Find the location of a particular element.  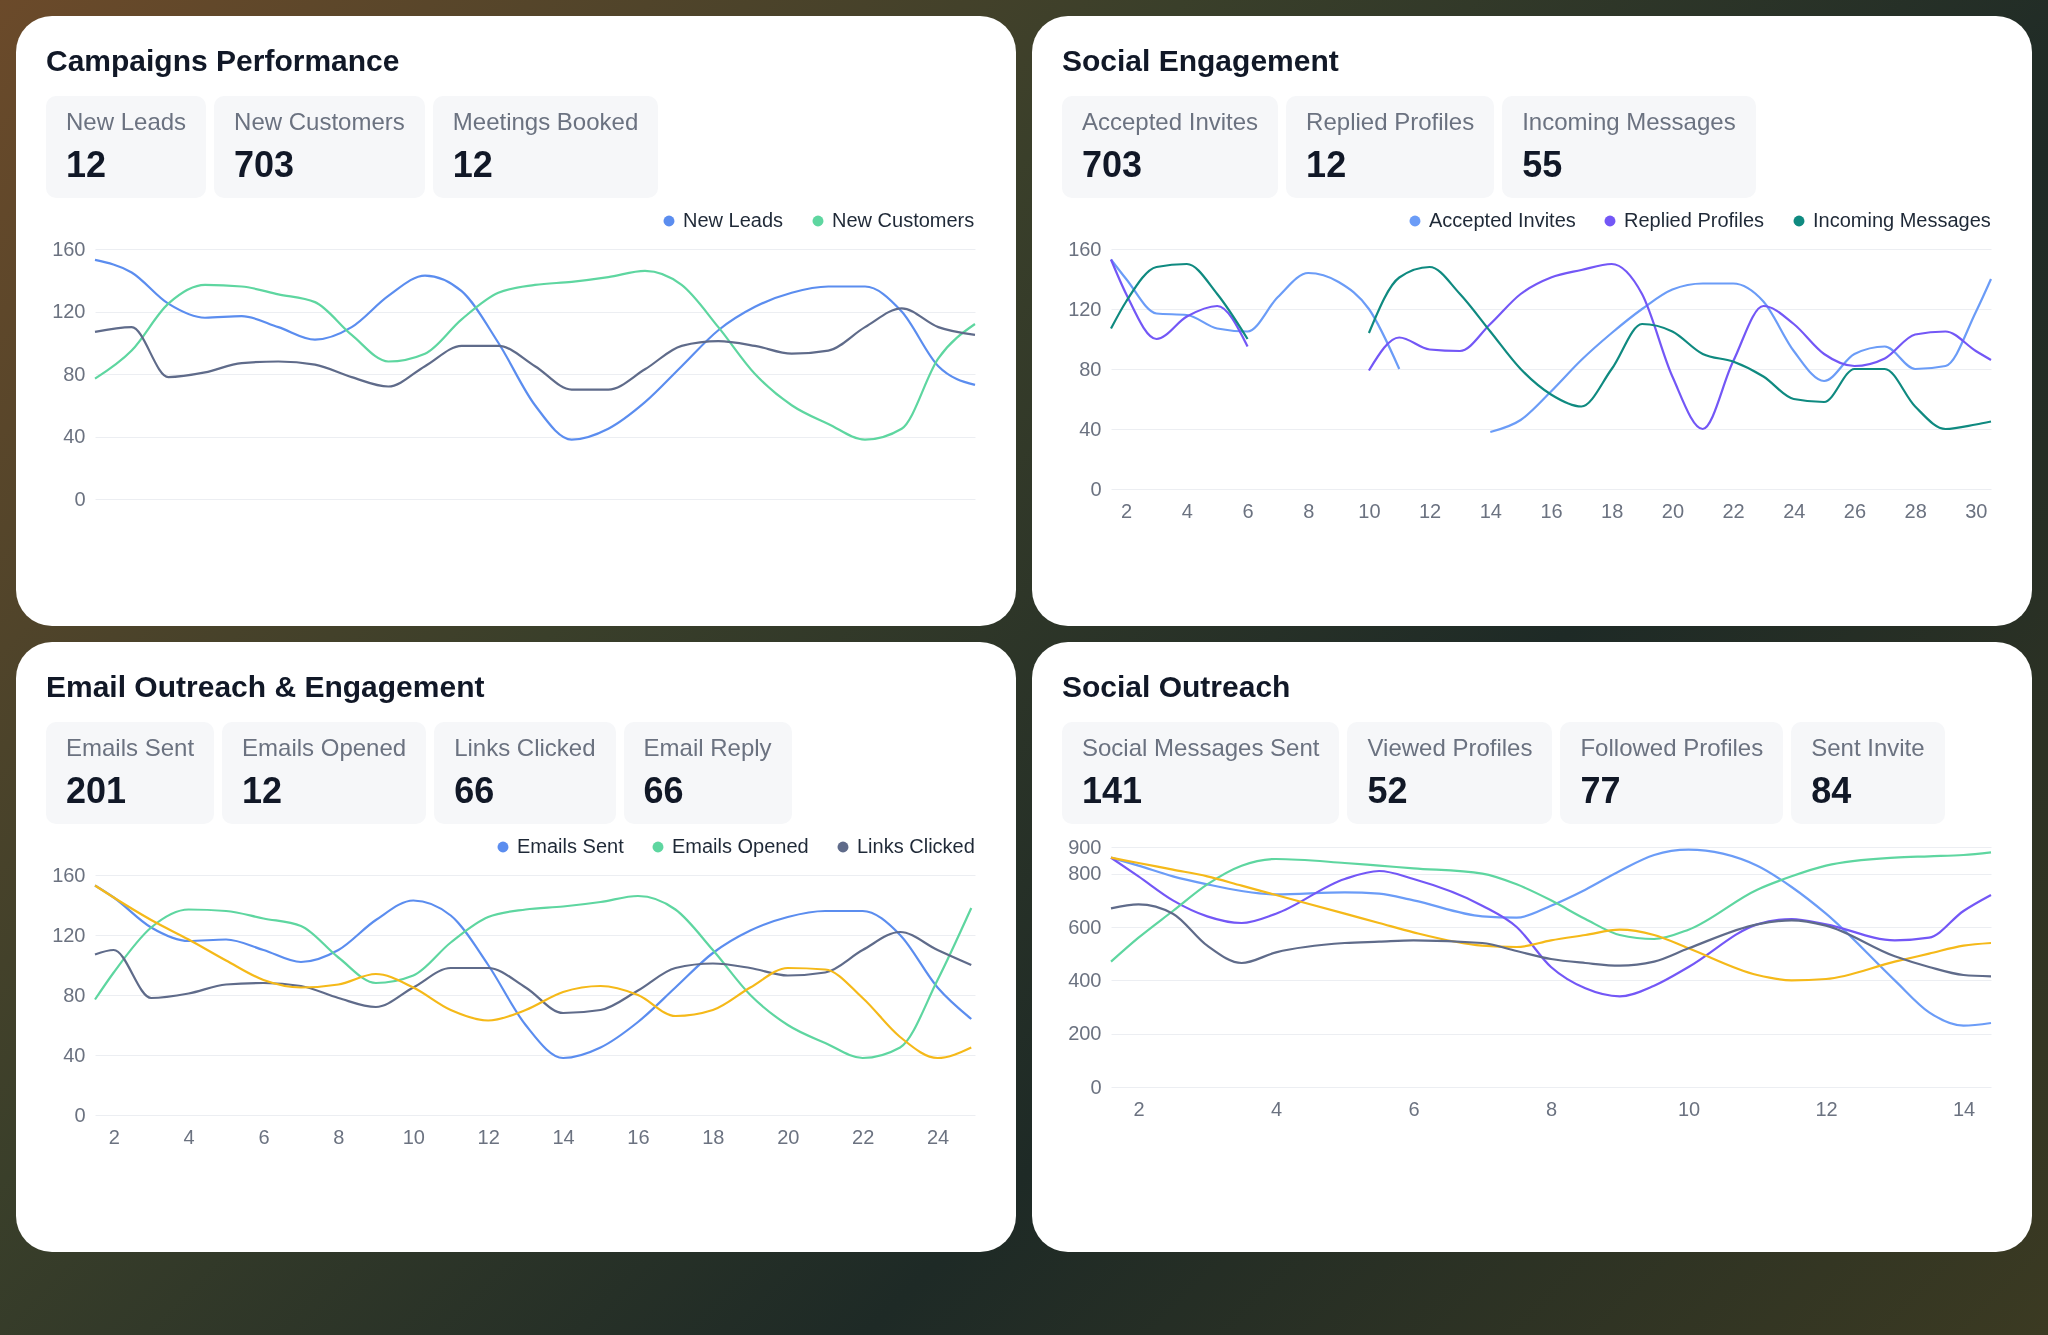

legend-label: Emails Sent is located at coordinates (571, 846).